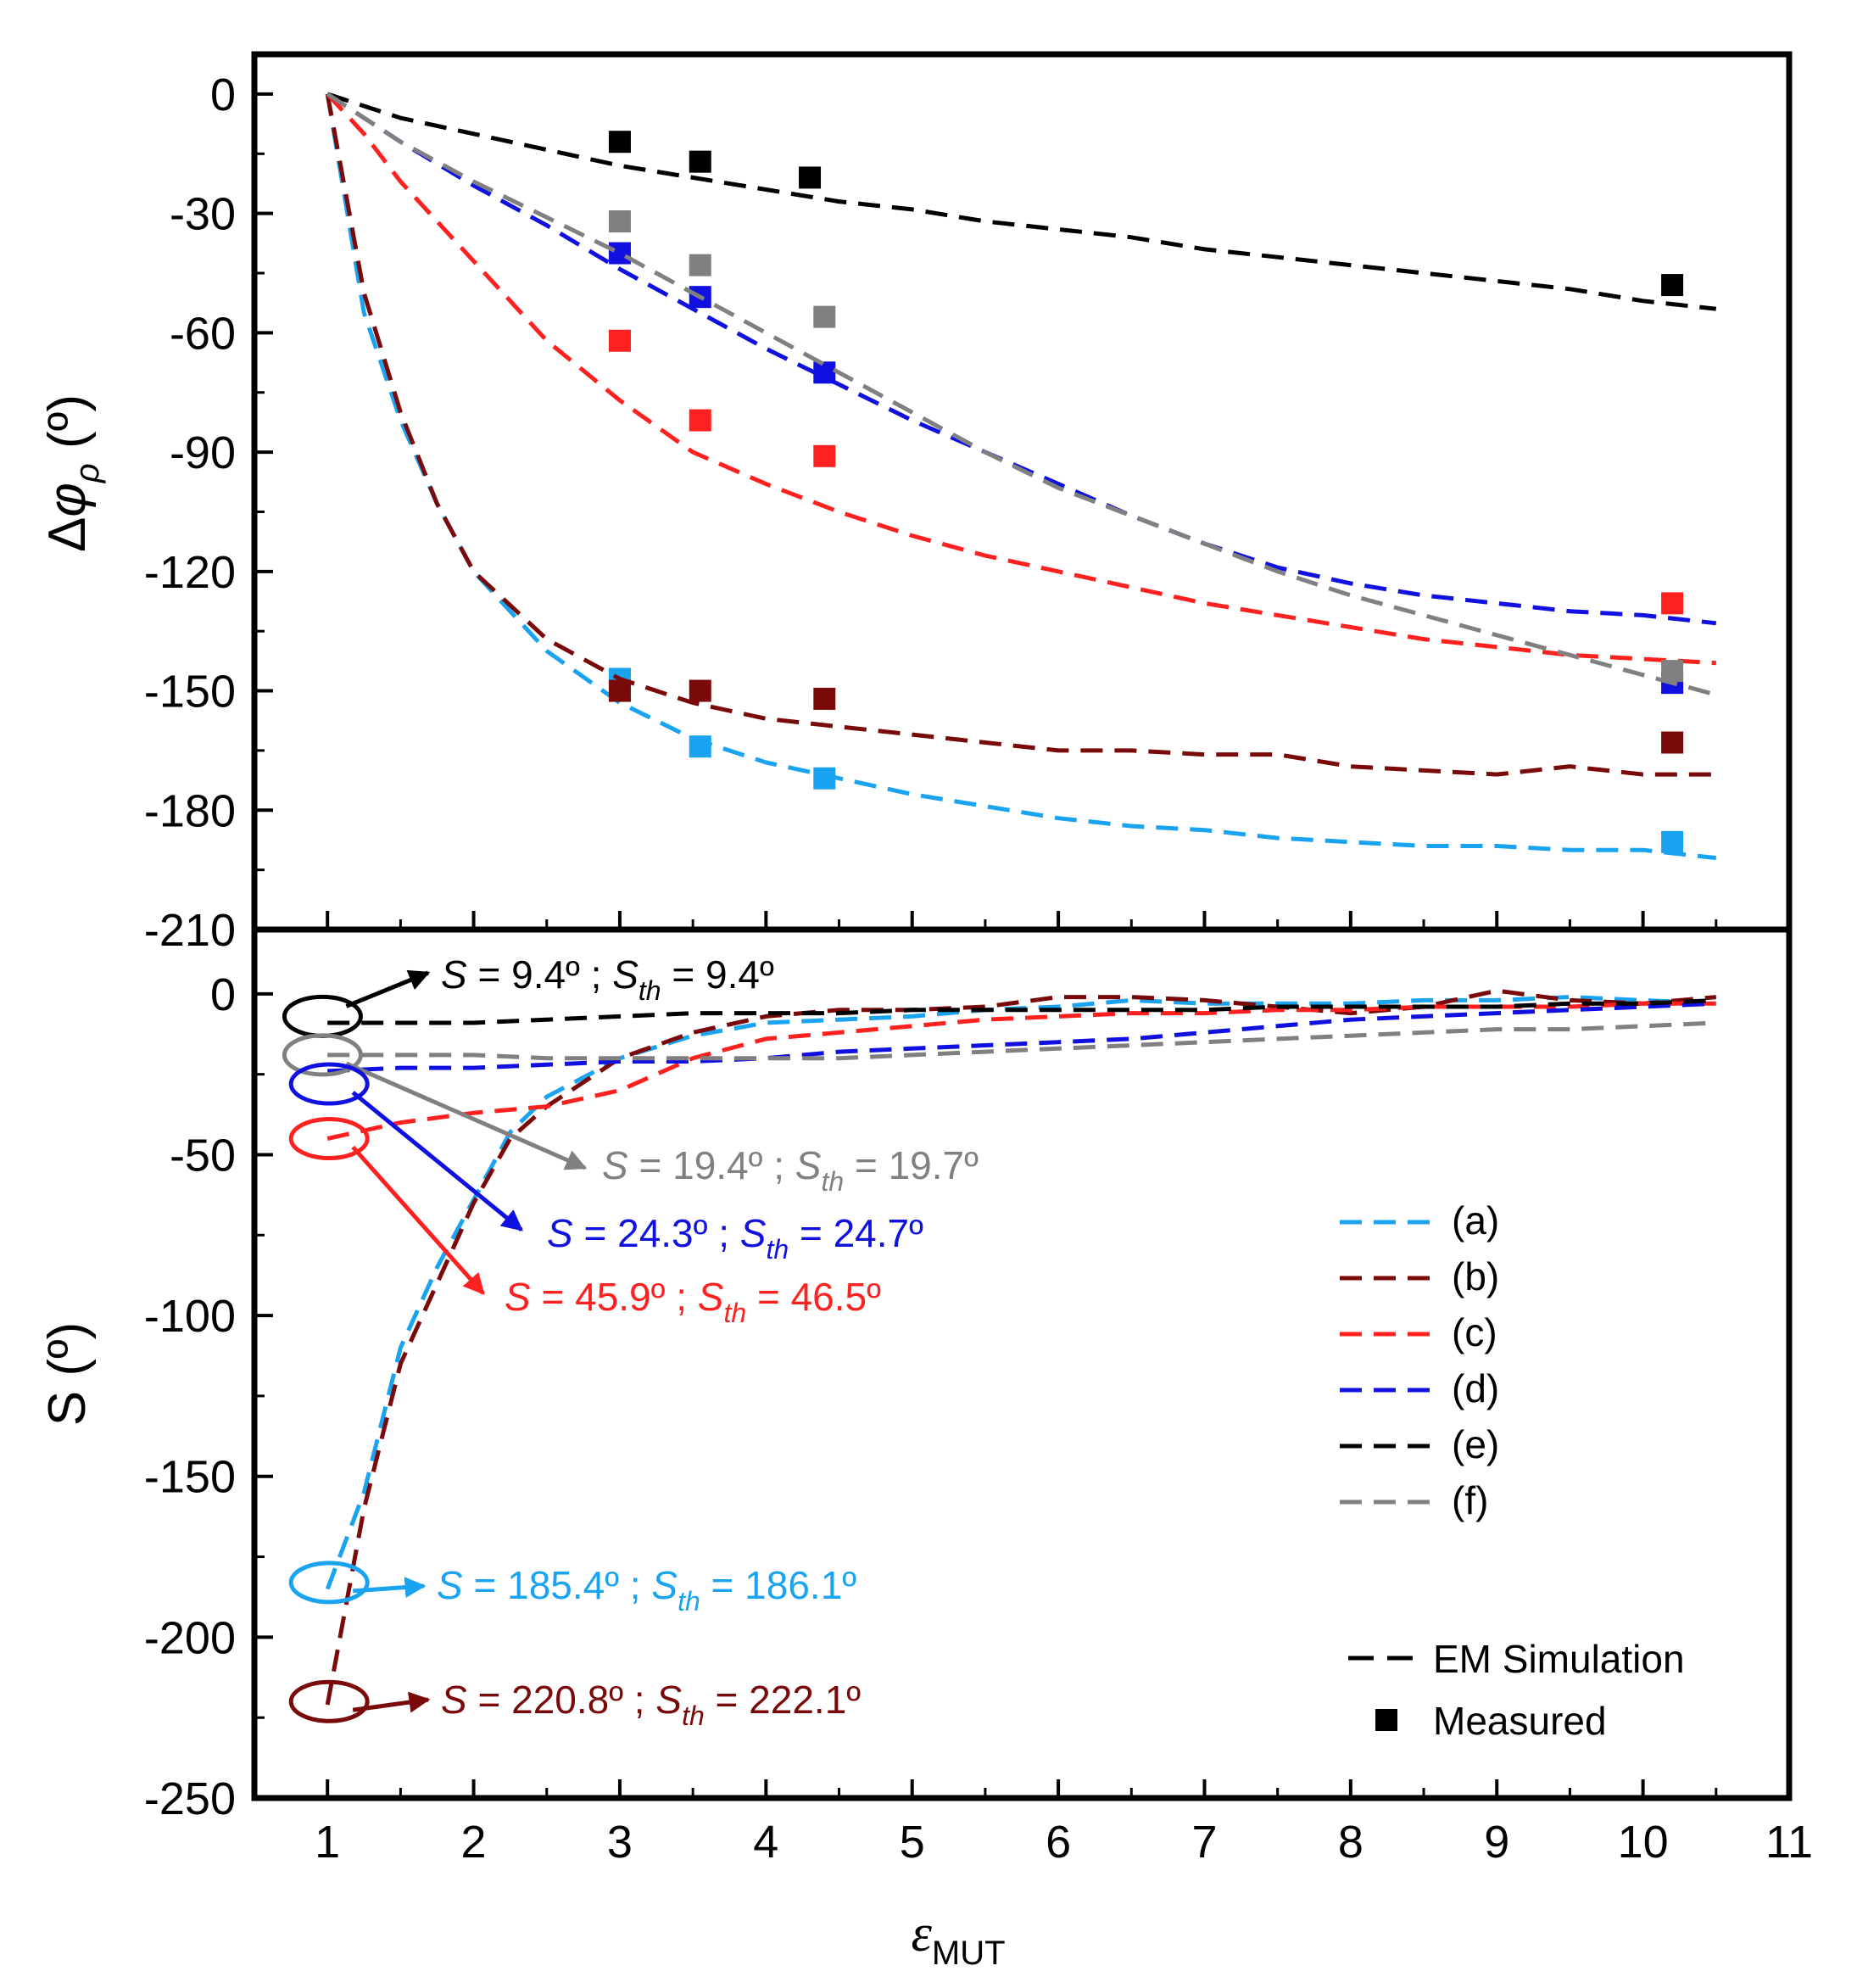  Describe the element at coordinates (190, 1477) in the screenshot. I see `bottom-y-tick-label: -150` at that location.